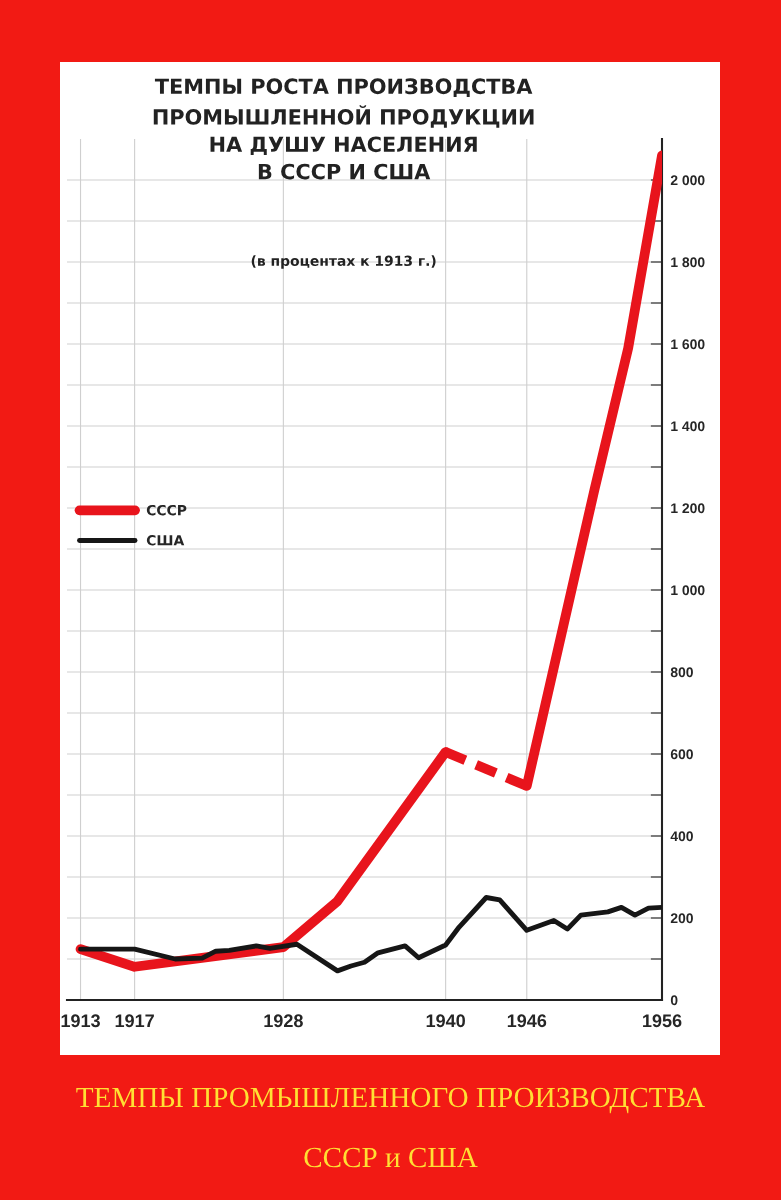 The image size is (781, 1200). What do you see at coordinates (343, 129) in the screenshot?
I see `chart-title: ТЕМПЫ РОСТА ПРОИЗВОДСТВА ПРОМЫШЛЕННОЙ ПРОДУКЦИИ НА ДУШУ НАСЕЛЕНИЯ В СССР И США` at bounding box center [343, 129].